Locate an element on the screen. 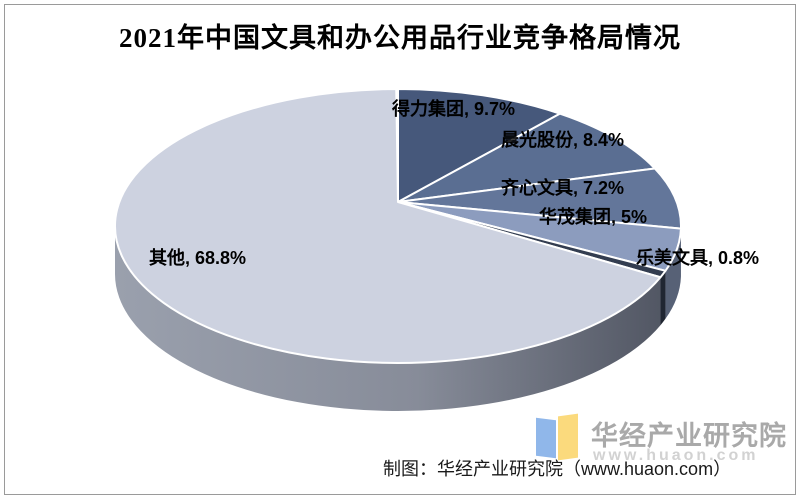 The width and height of the screenshot is (800, 499). slice-label-deli: 得力集团, 9.7% is located at coordinates (454, 109).